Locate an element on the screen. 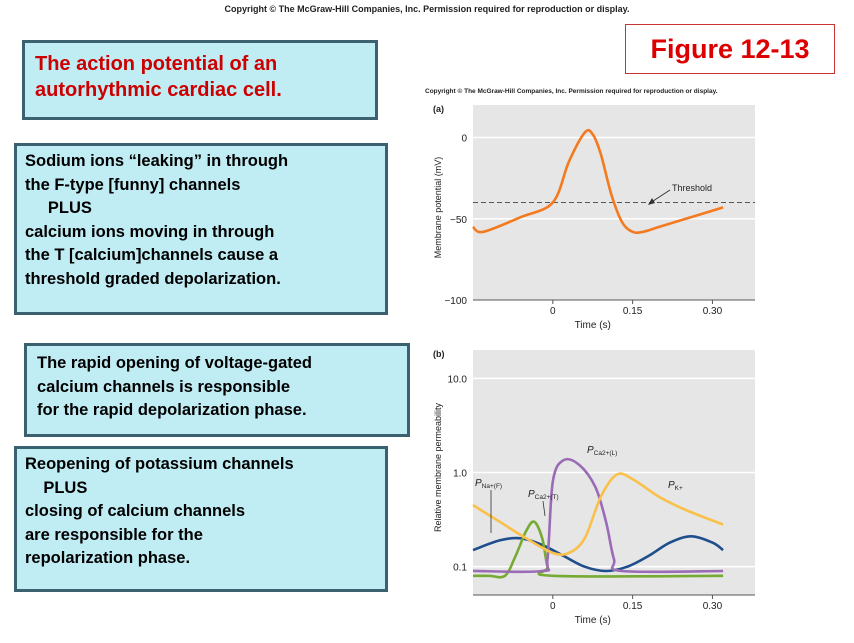  note-line: Reopening of potassium channels is located at coordinates (159, 464).